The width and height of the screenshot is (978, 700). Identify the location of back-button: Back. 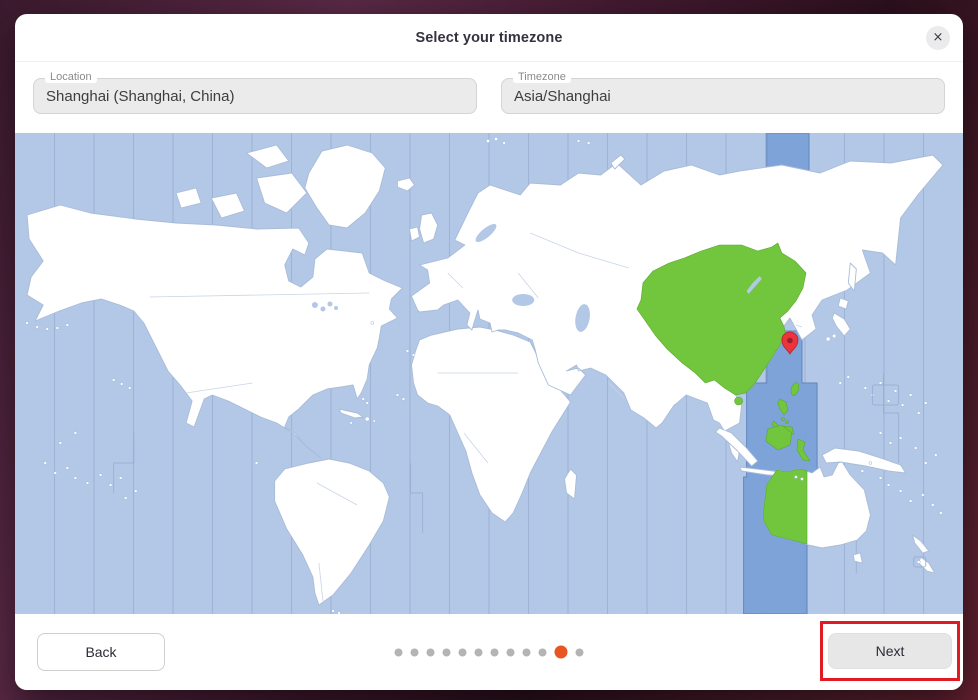
(101, 652).